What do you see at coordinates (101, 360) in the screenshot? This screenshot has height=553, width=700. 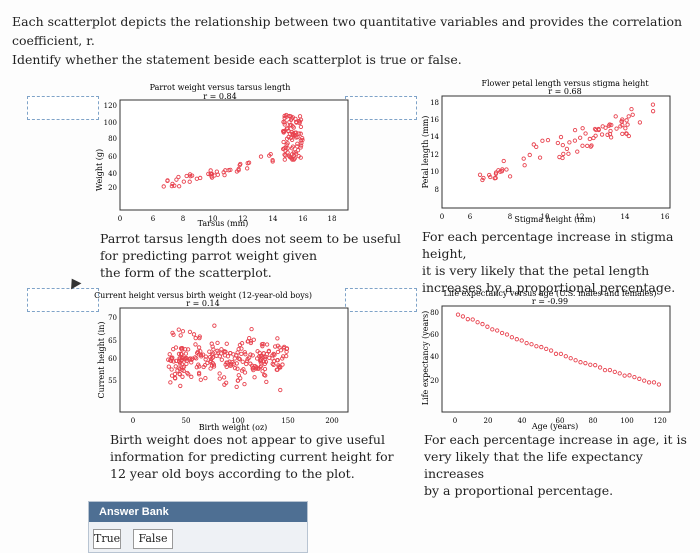 I see `y-axis-label: Current height (in)` at bounding box center [101, 360].